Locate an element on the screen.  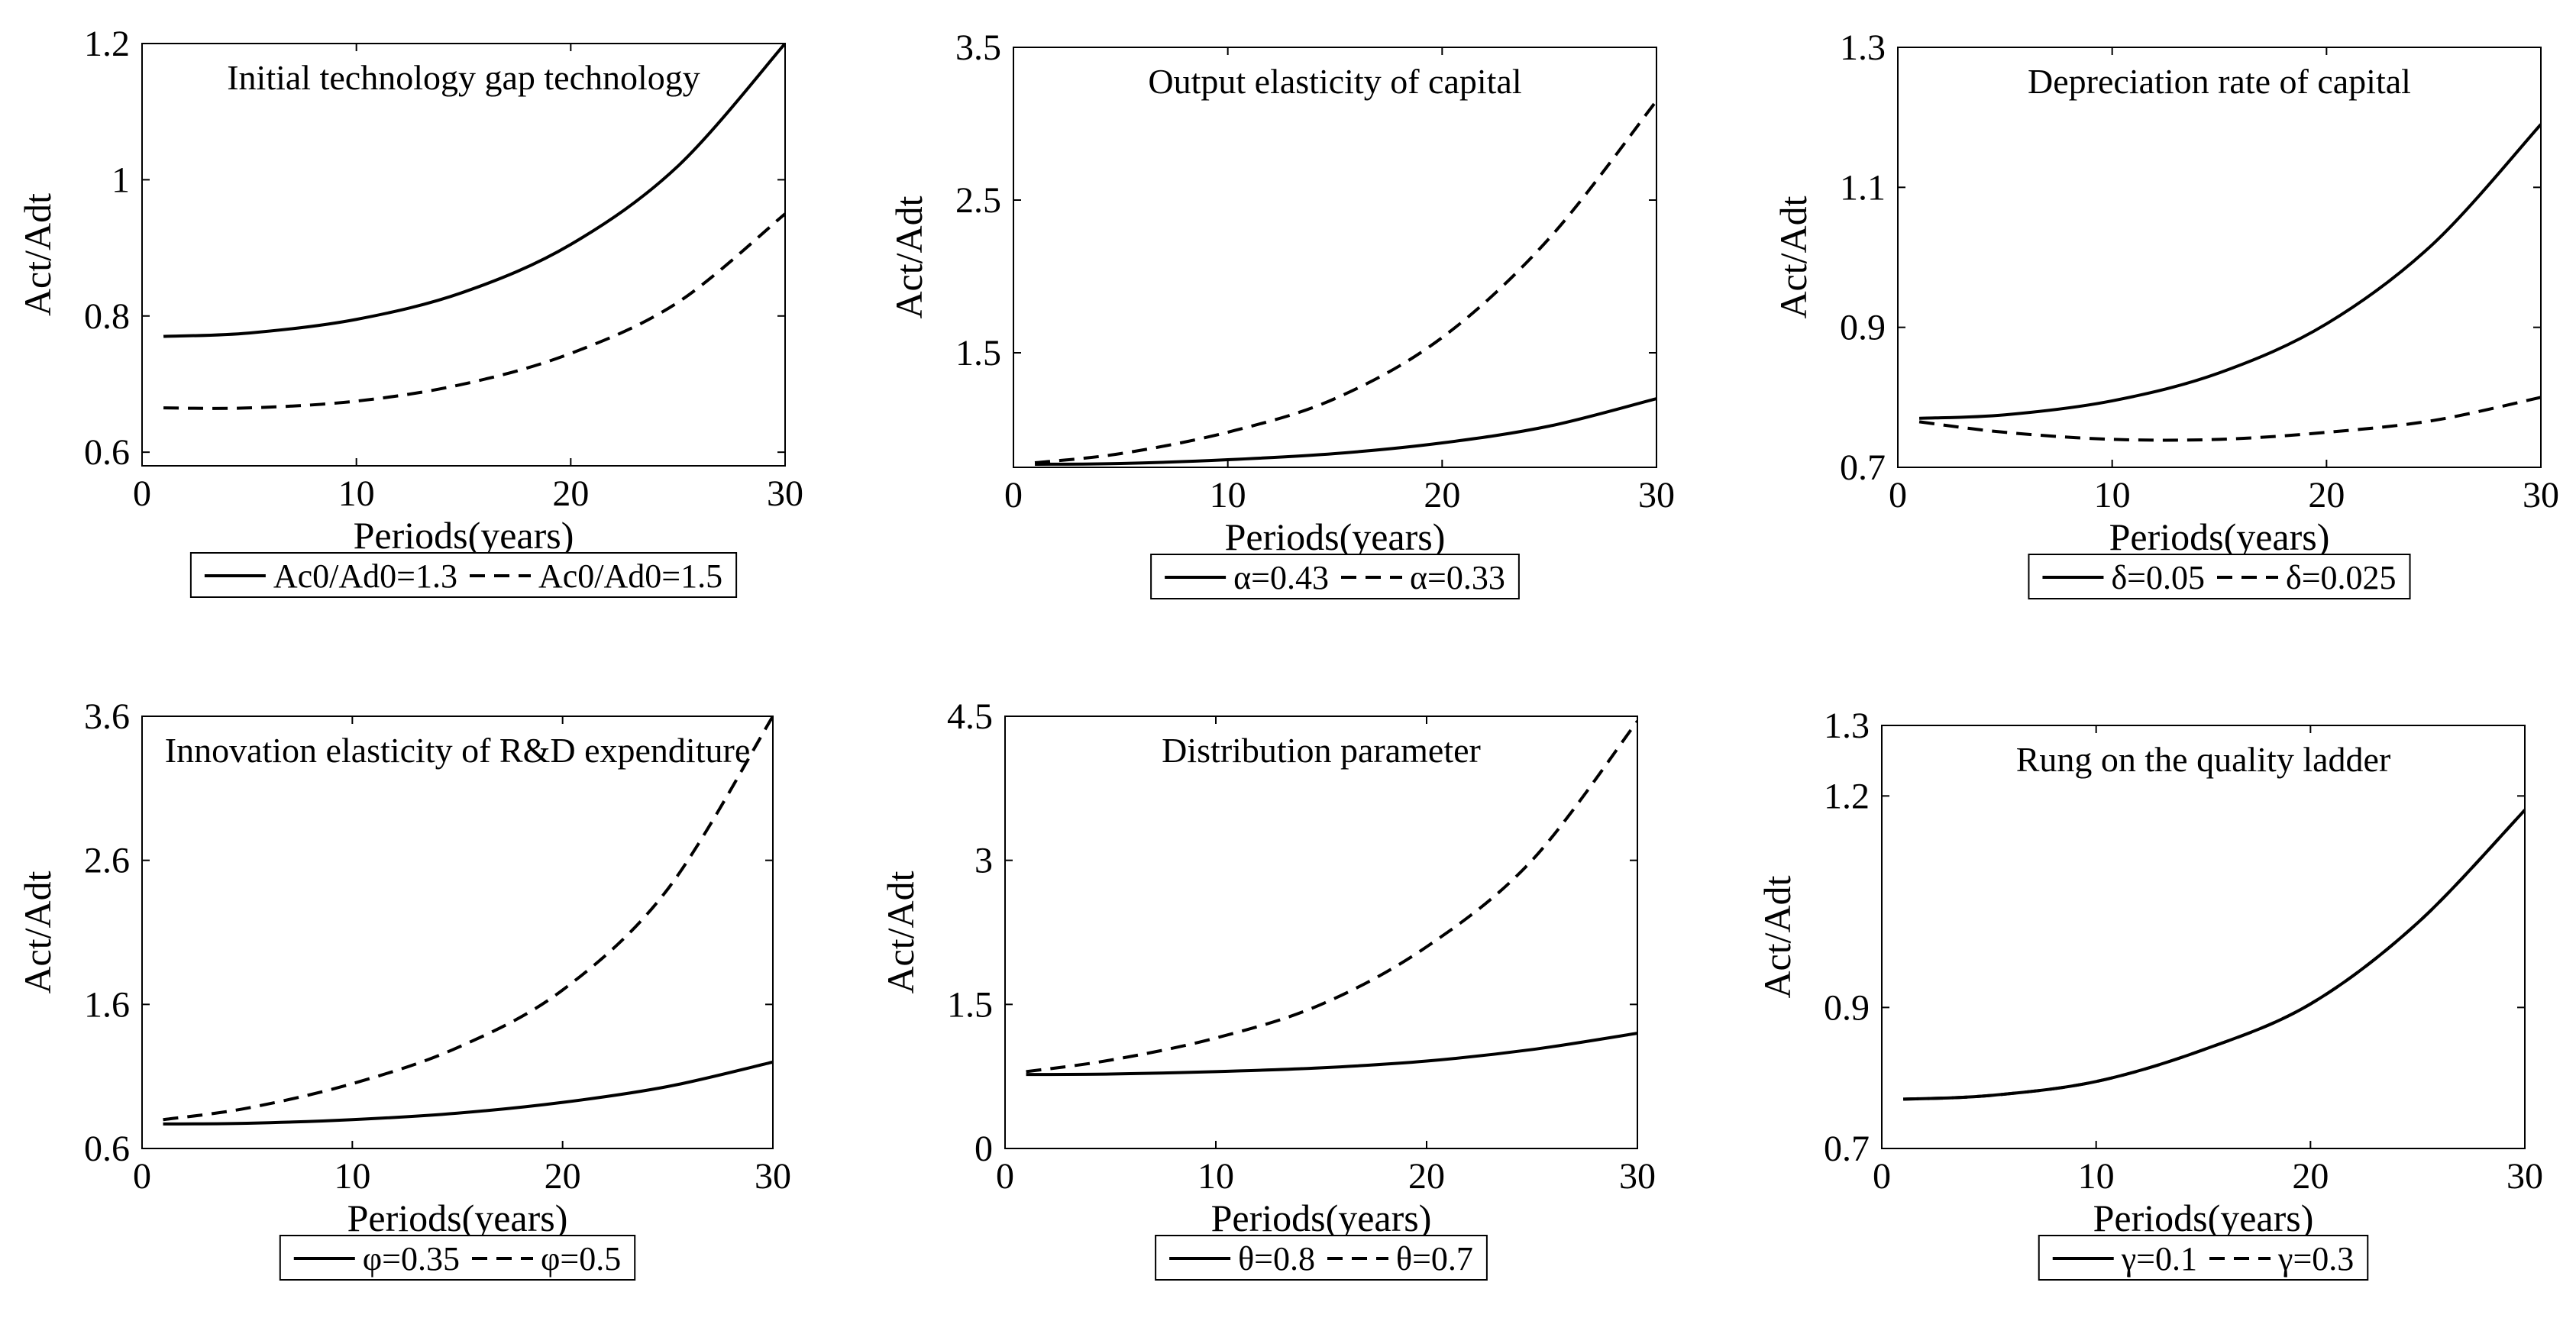
y-tick-label: 3.6 is located at coordinates (107, 717).